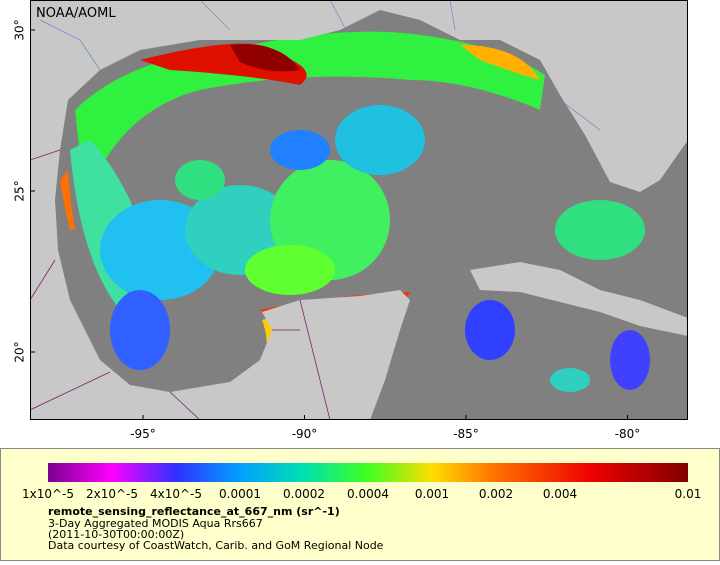 The width and height of the screenshot is (720, 565). Describe the element at coordinates (112, 494) in the screenshot. I see `colorbar-label: 2x10^-5` at that location.